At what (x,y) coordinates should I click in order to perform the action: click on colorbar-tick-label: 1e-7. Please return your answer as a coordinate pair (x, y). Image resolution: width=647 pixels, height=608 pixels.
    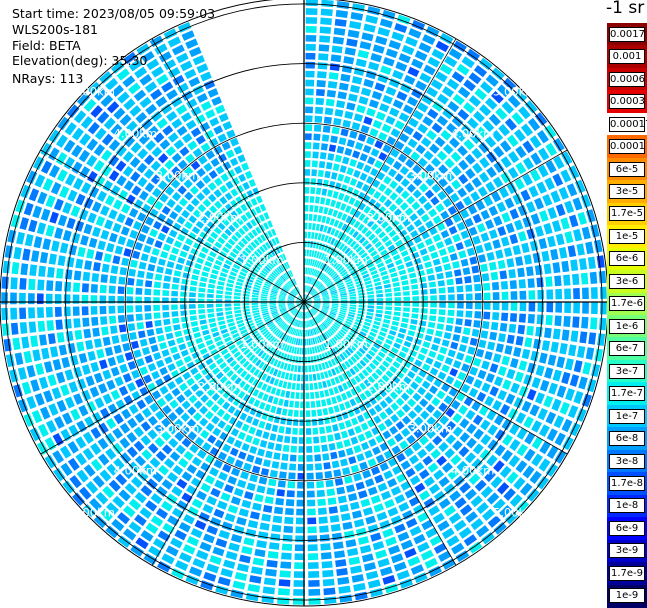
    Looking at the image, I should click on (627, 416).